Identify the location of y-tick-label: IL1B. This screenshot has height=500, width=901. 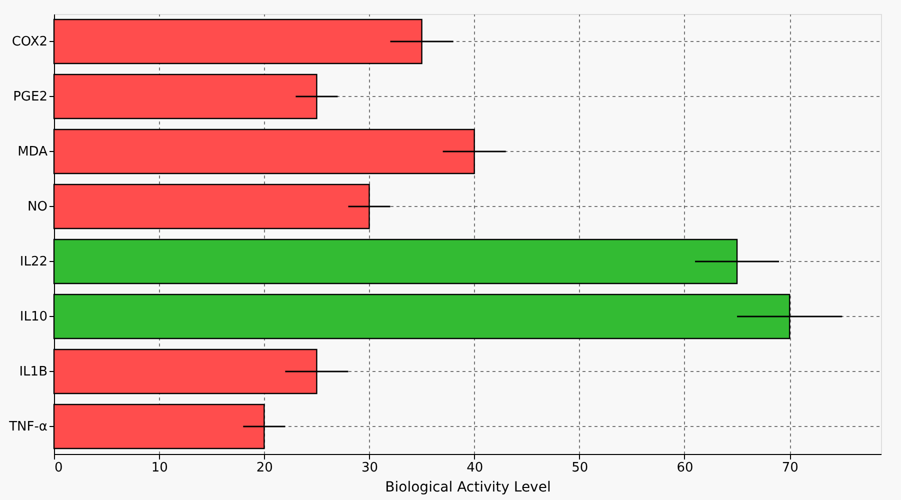
(33, 372).